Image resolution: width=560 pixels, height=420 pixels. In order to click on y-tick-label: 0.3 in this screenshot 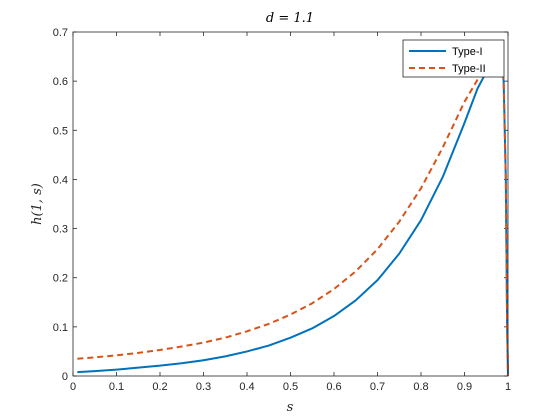, I will do `click(60, 230)`.